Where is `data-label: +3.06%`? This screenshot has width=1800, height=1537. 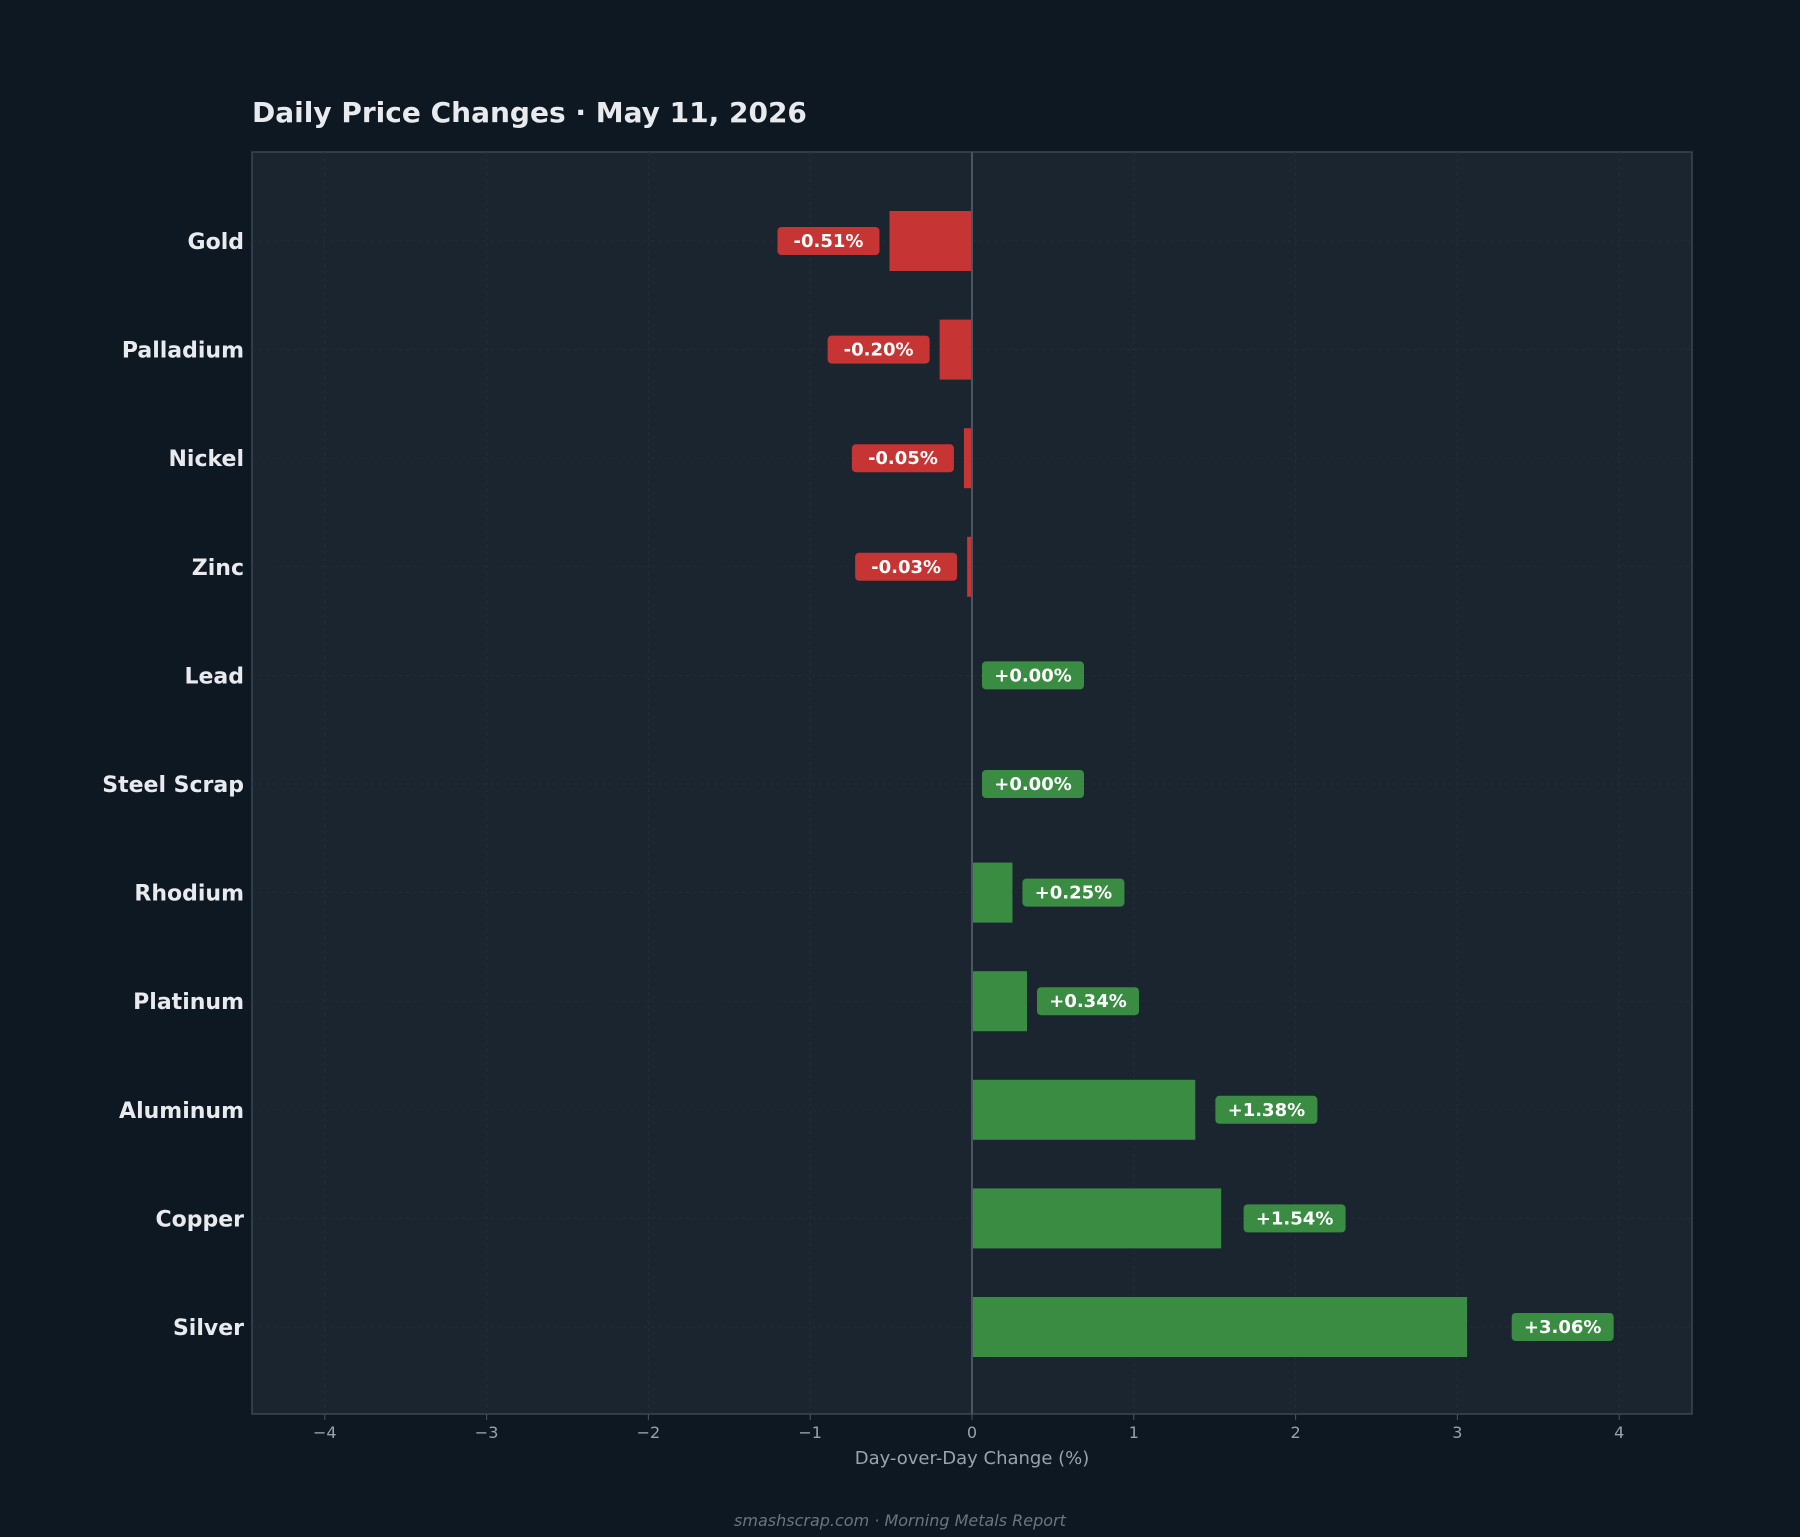 data-label: +3.06% is located at coordinates (1562, 1327).